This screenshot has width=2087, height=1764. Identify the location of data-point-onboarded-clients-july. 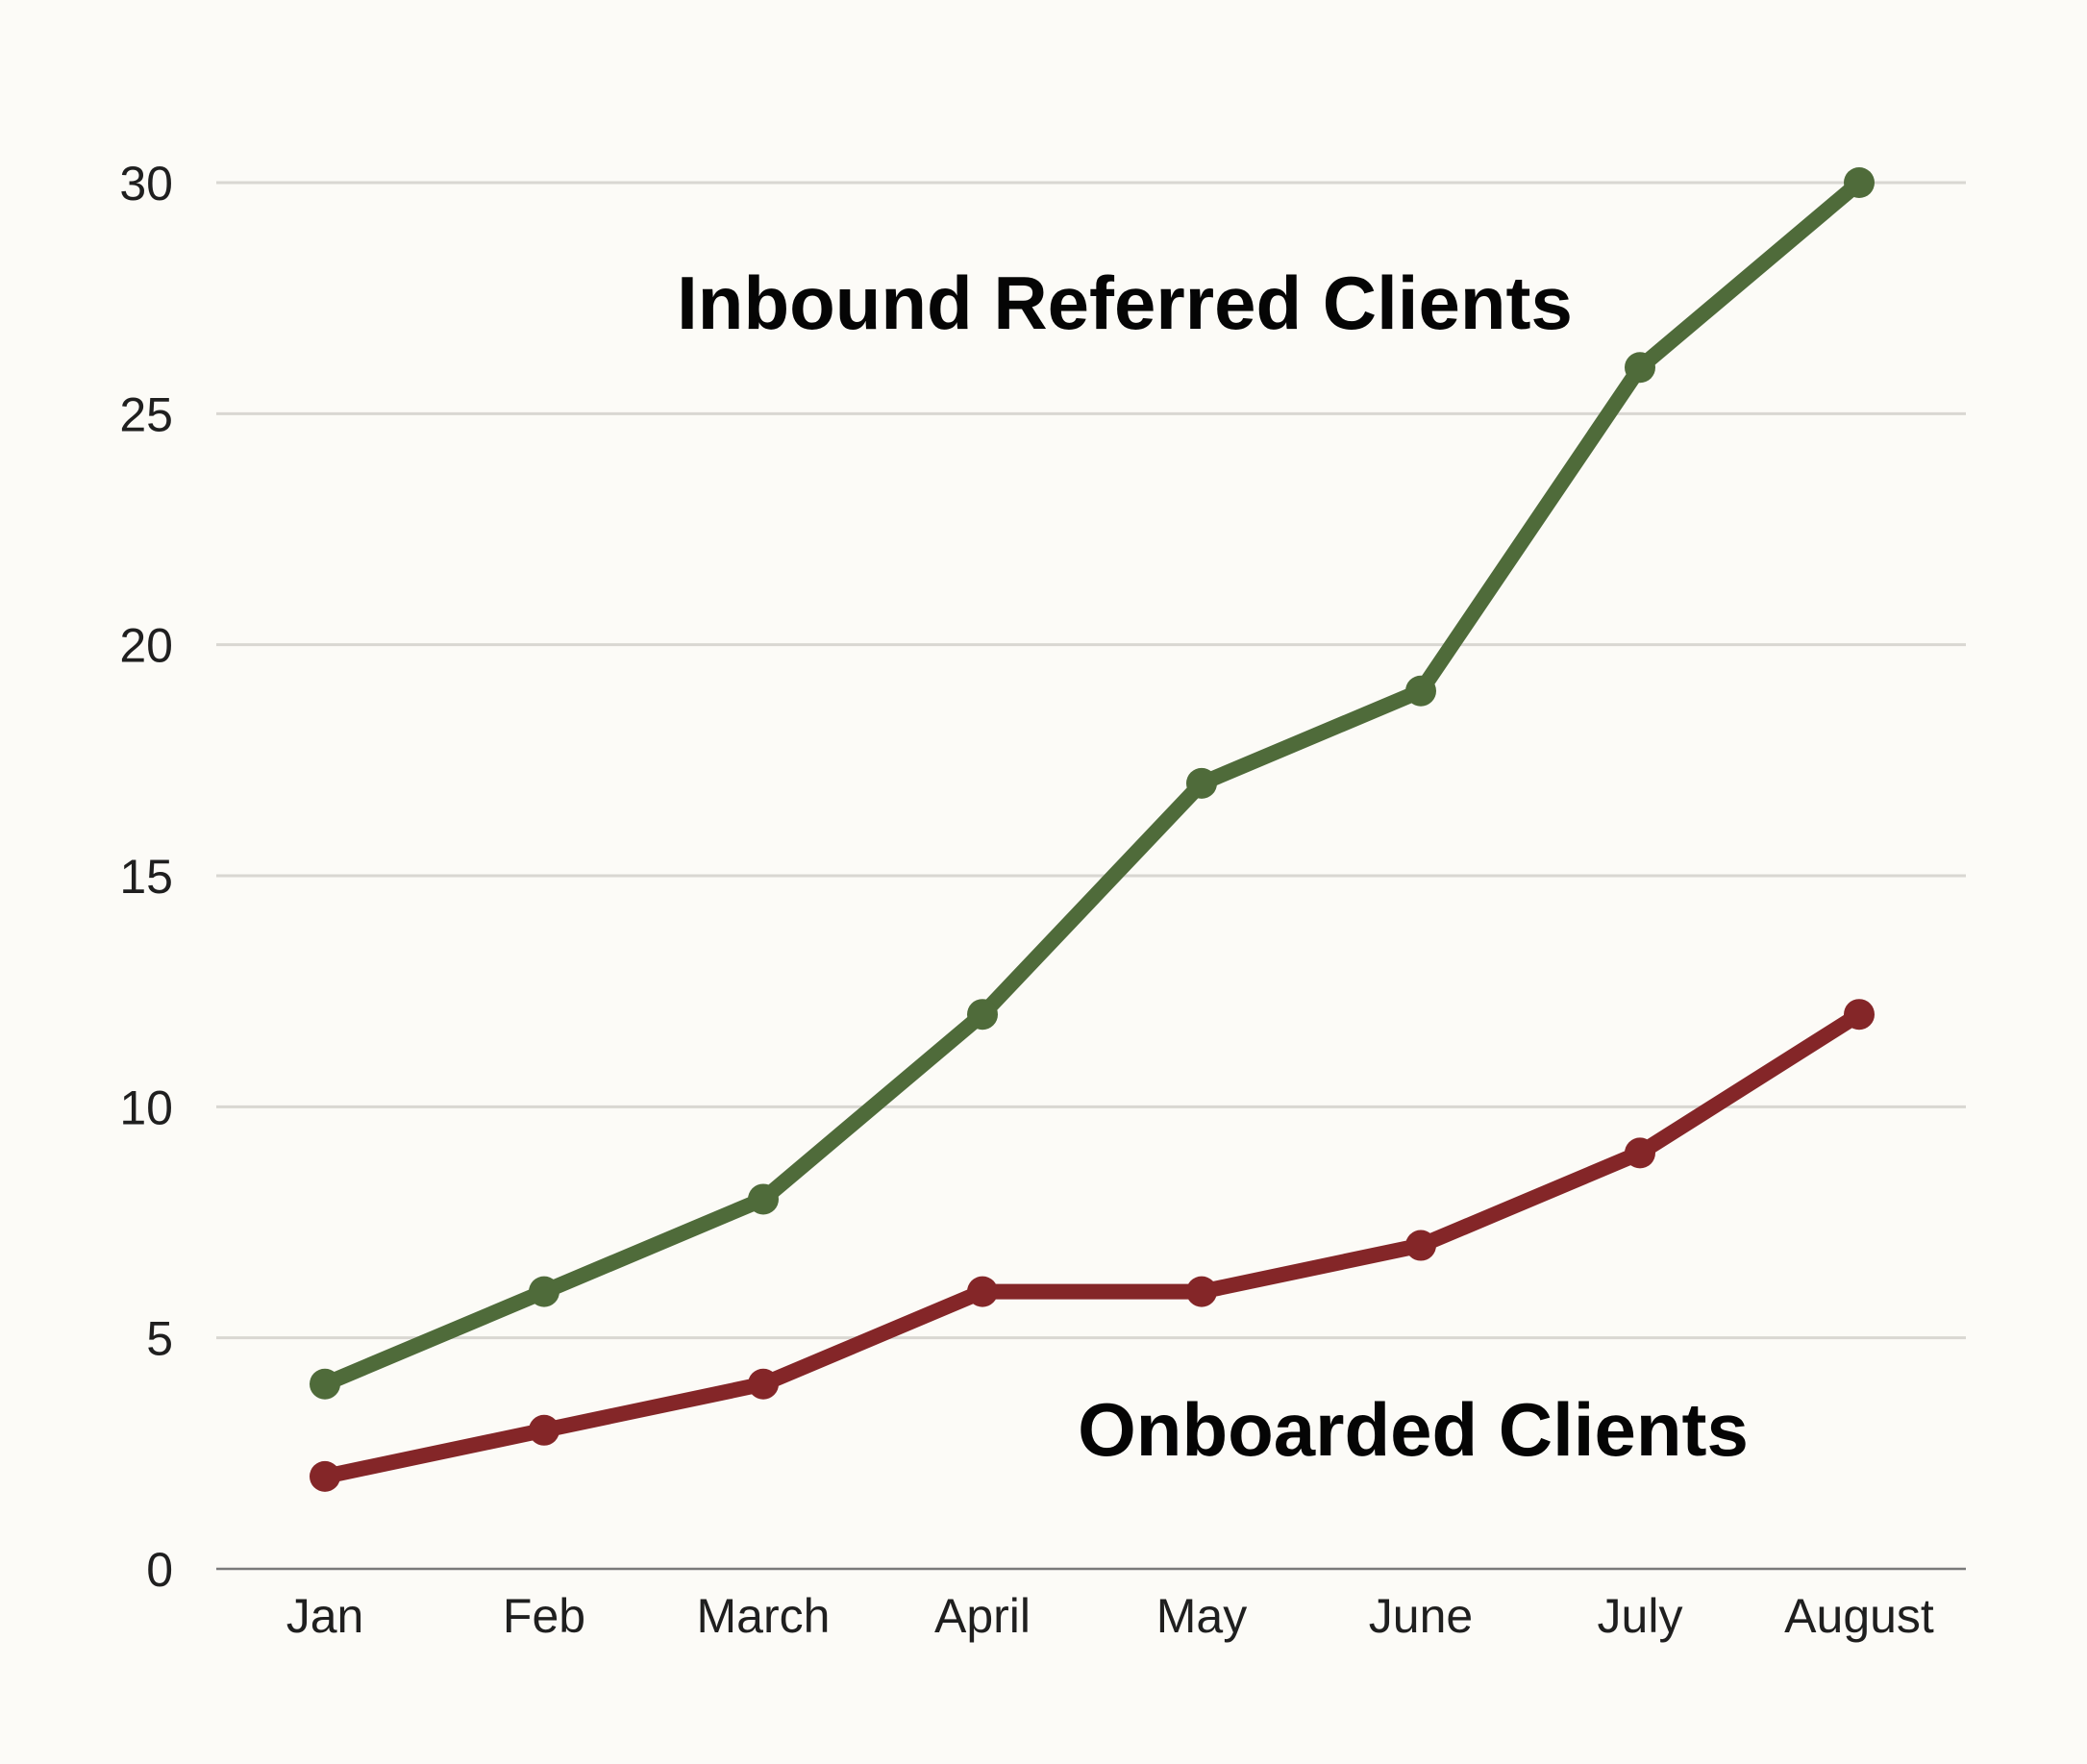
(1640, 1153).